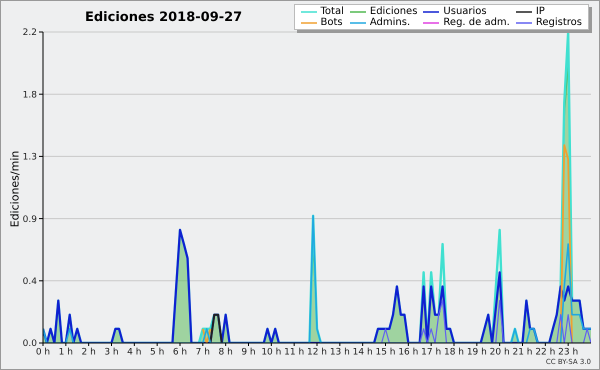 The width and height of the screenshot is (600, 370). I want to click on x-tick-label: 10 h, so click(271, 352).